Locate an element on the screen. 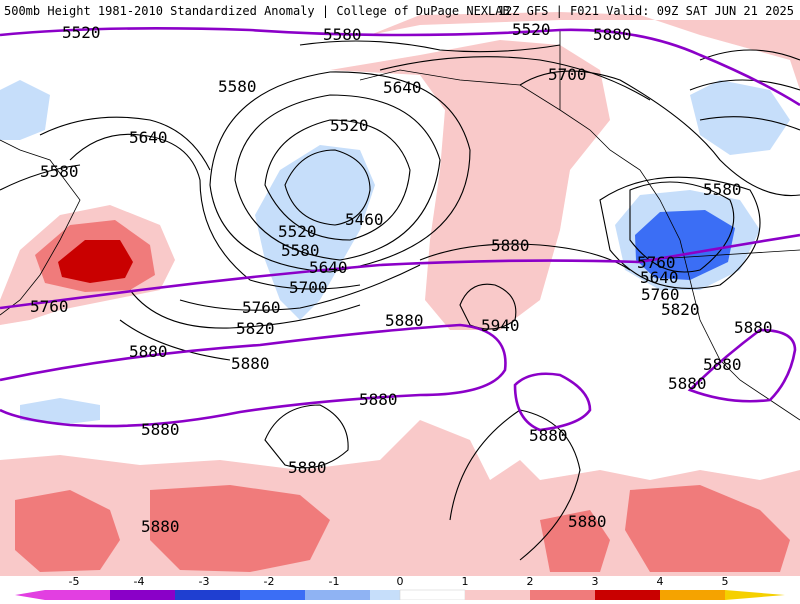 Image resolution: width=800 pixels, height=604 pixels. contour-5880-a is located at coordinates (175, 340).